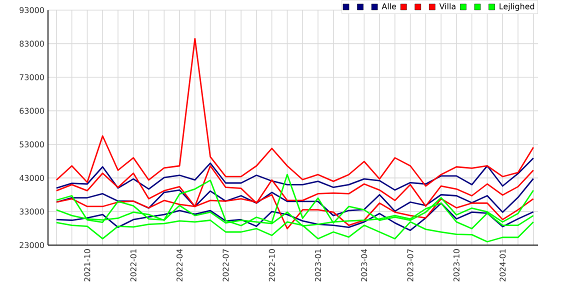 The width and height of the screenshot is (585, 300). What do you see at coordinates (295, 174) in the screenshot?
I see `line-series` at bounding box center [295, 174].